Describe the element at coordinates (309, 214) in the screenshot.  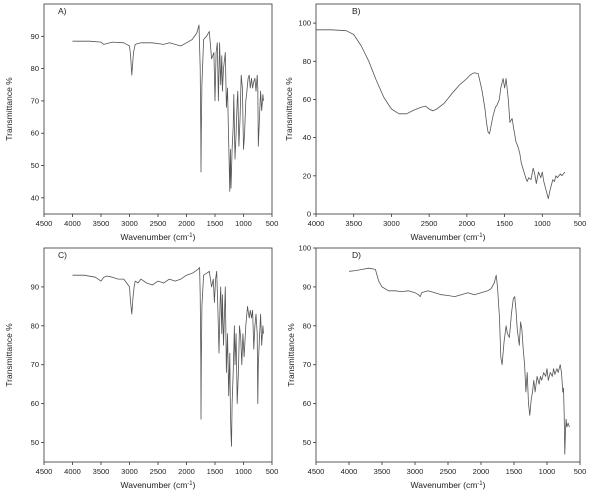
I see `y-tick-label: 0` at that location.